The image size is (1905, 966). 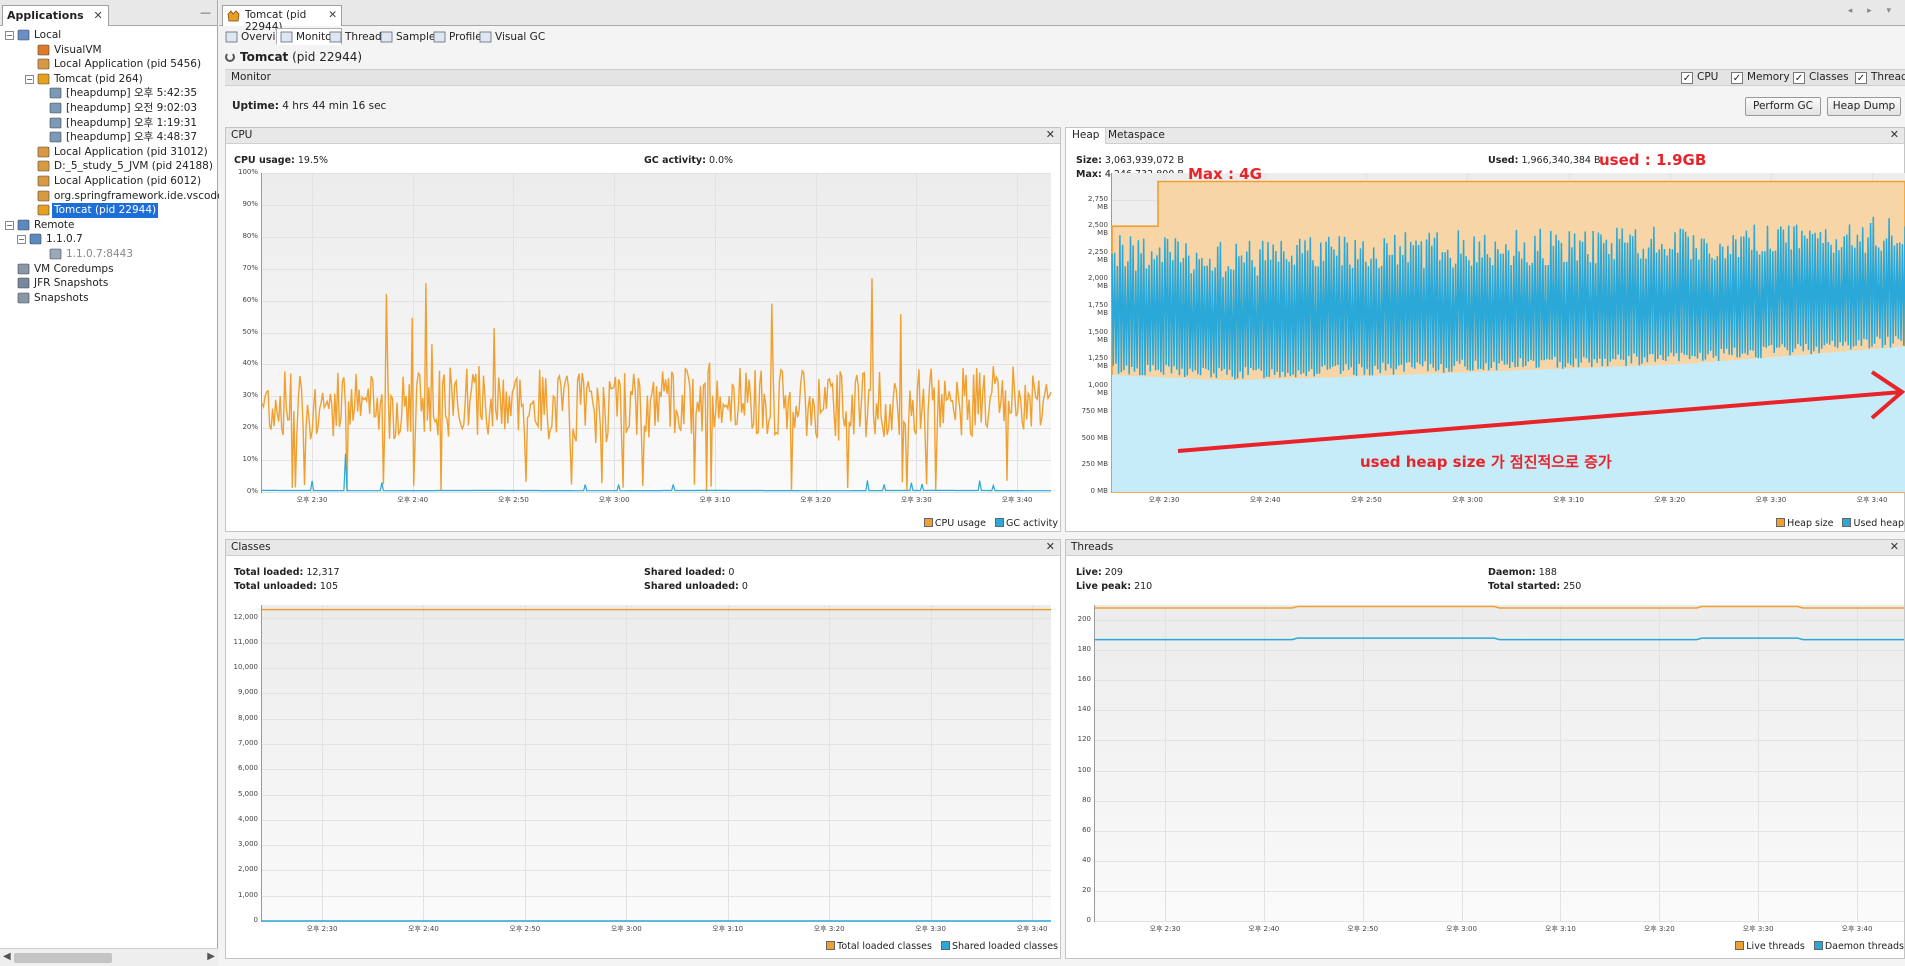 I want to click on used-heap-legend: Used heap, so click(x=1878, y=523).